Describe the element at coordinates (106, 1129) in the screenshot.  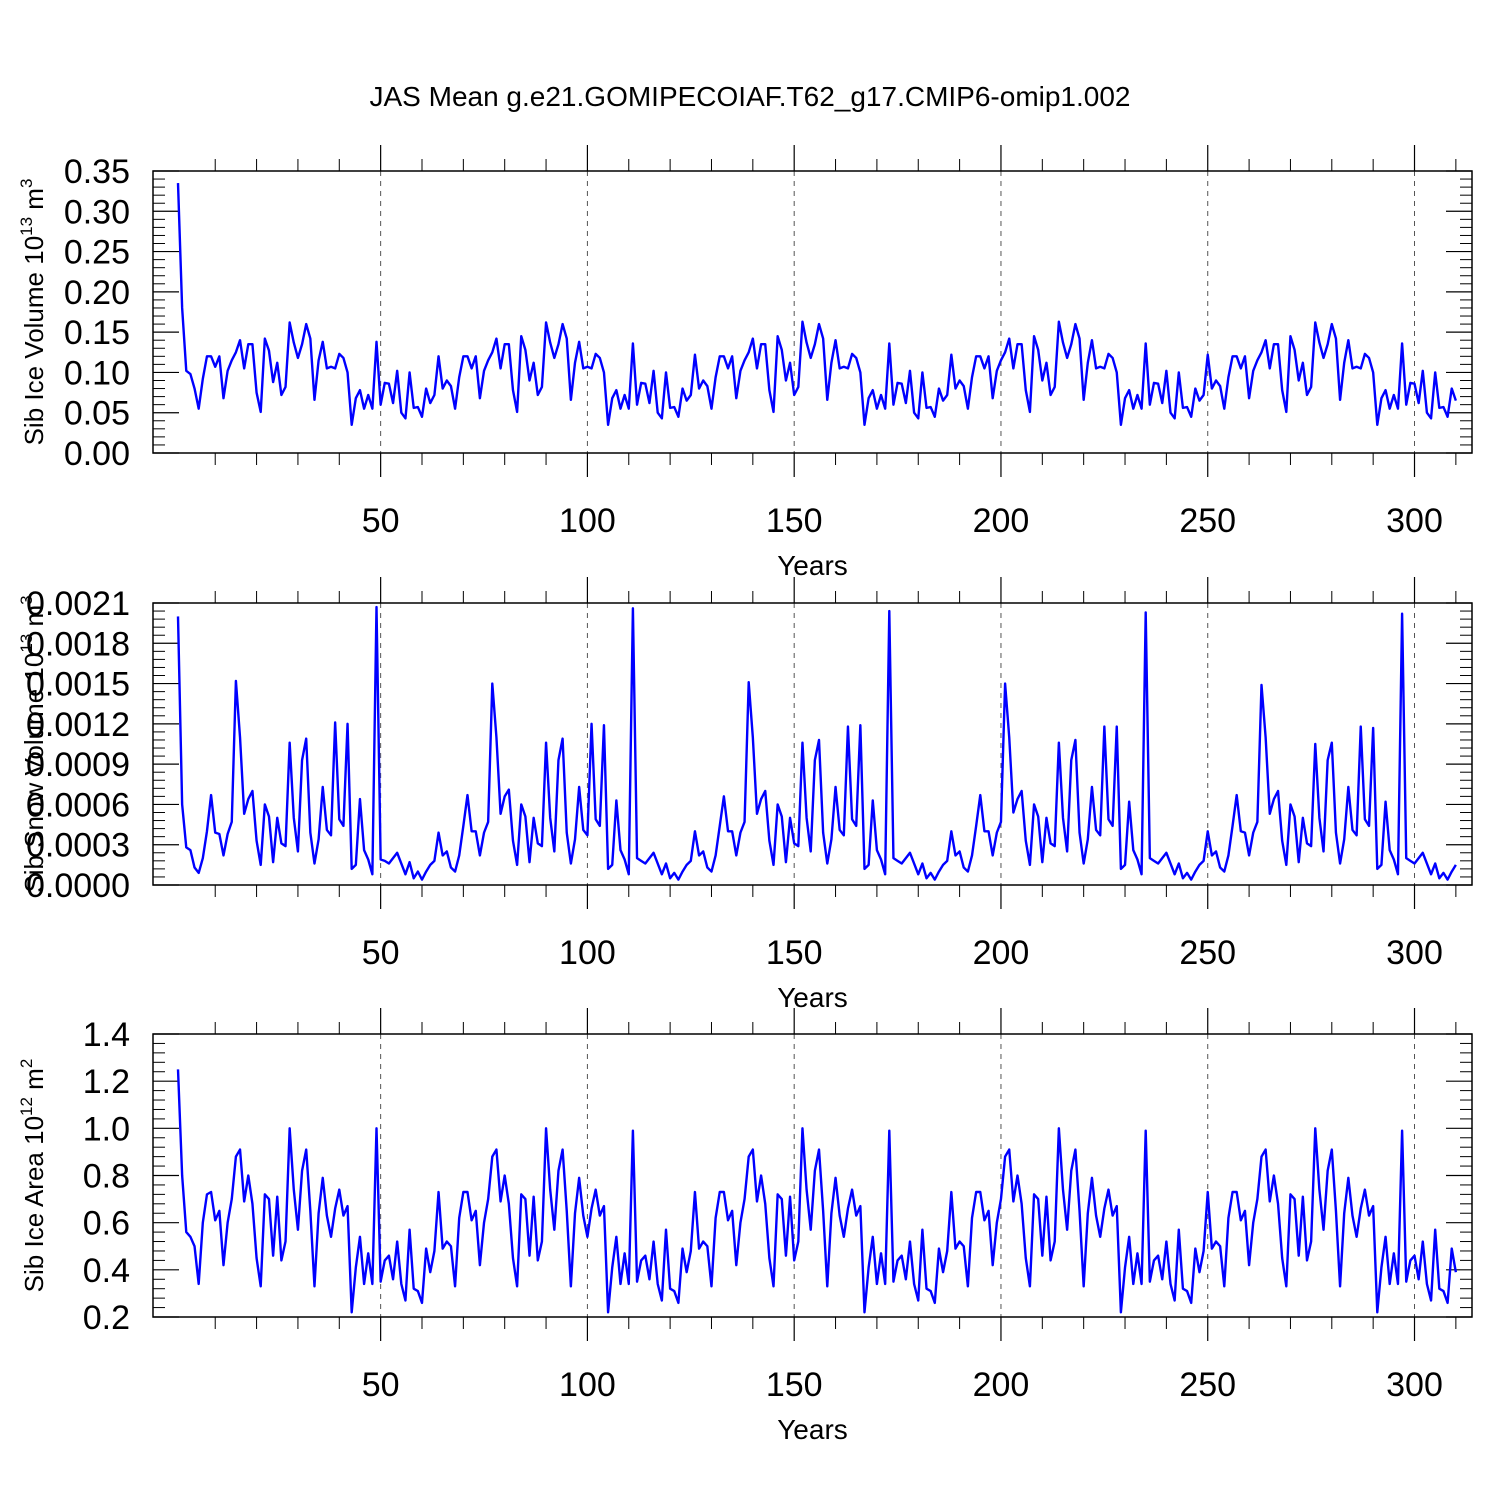
I see `y-tick-label: 1.0` at that location.